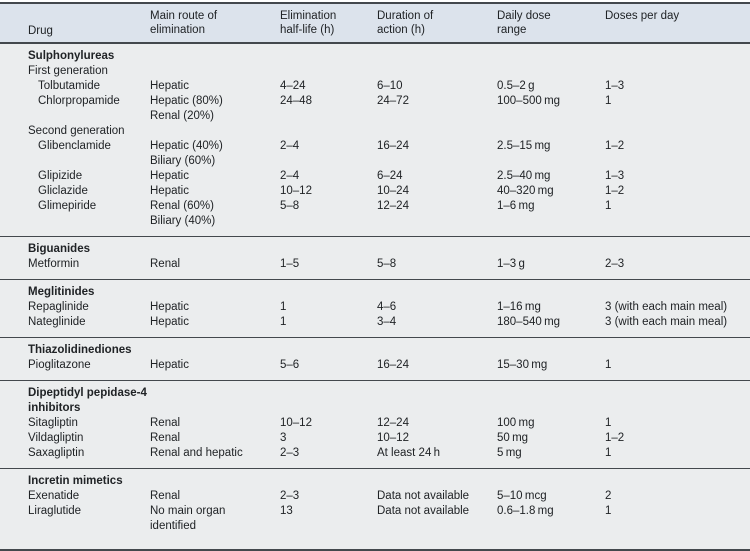  Describe the element at coordinates (608, 496) in the screenshot. I see `doses-cell: 2` at that location.